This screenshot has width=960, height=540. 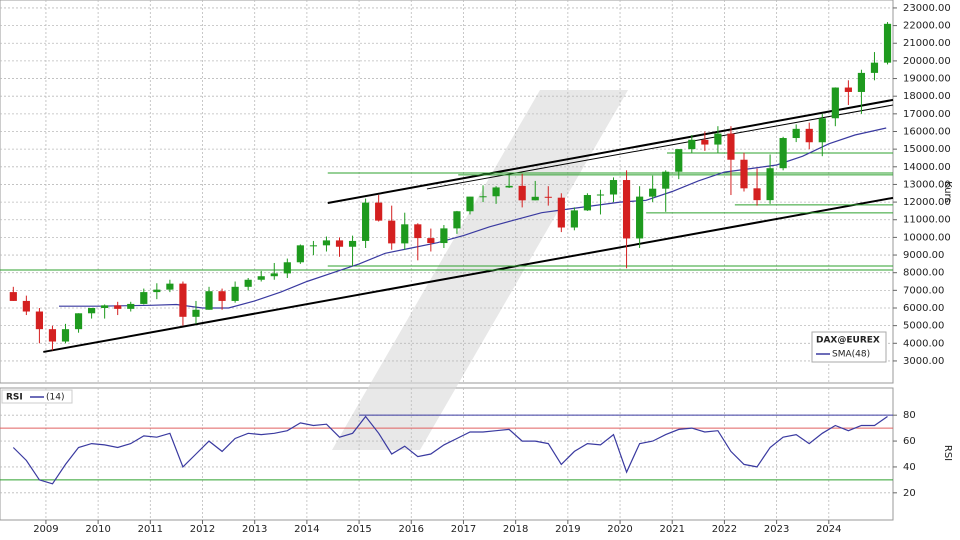 I want to click on y-tick-label: 15000.00, so click(x=927, y=149).